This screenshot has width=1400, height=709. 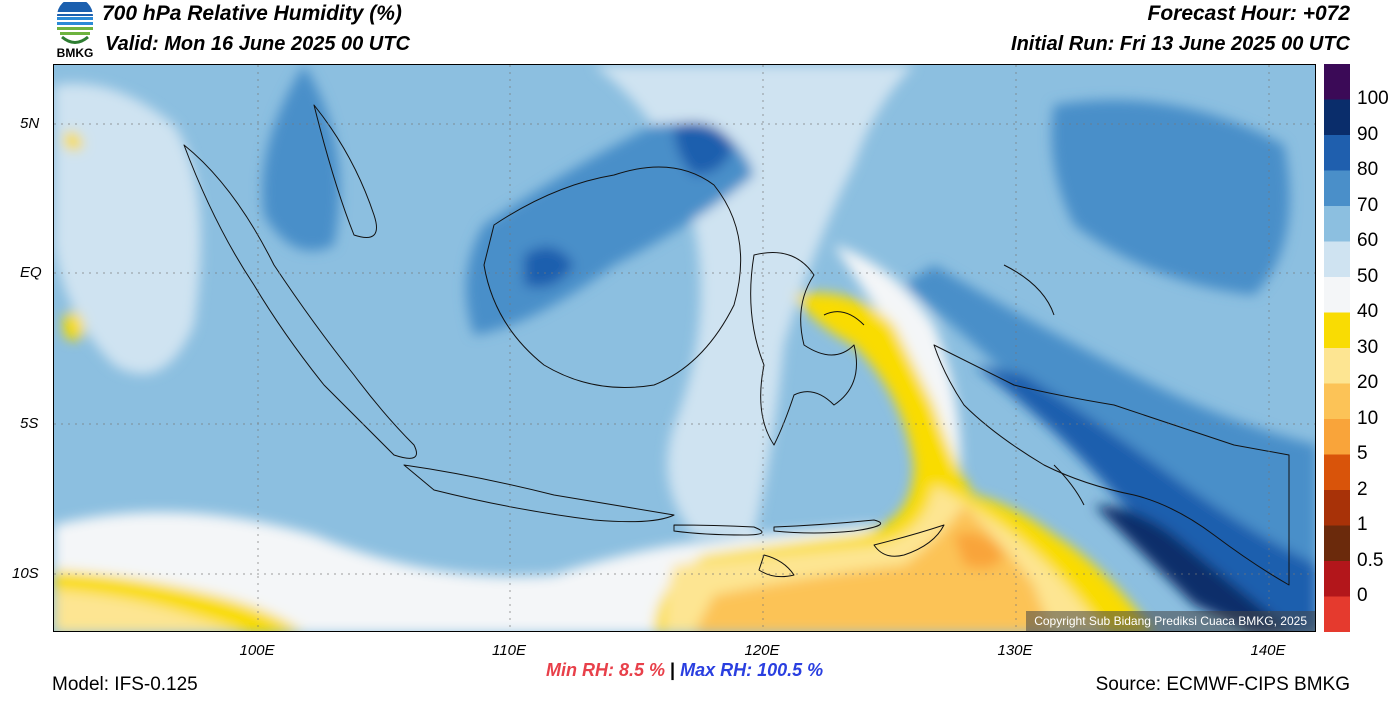 I want to click on lon-label-120e: 120E, so click(x=762, y=650).